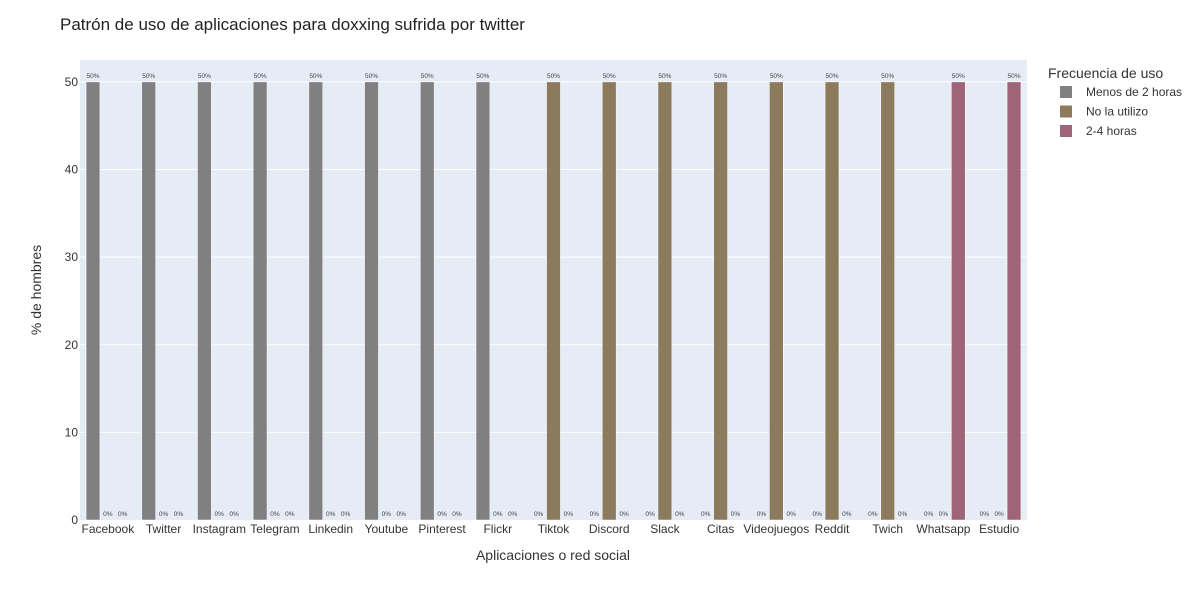 Image resolution: width=1200 pixels, height=600 pixels. I want to click on x-tick-label: Flickr, so click(497, 529).